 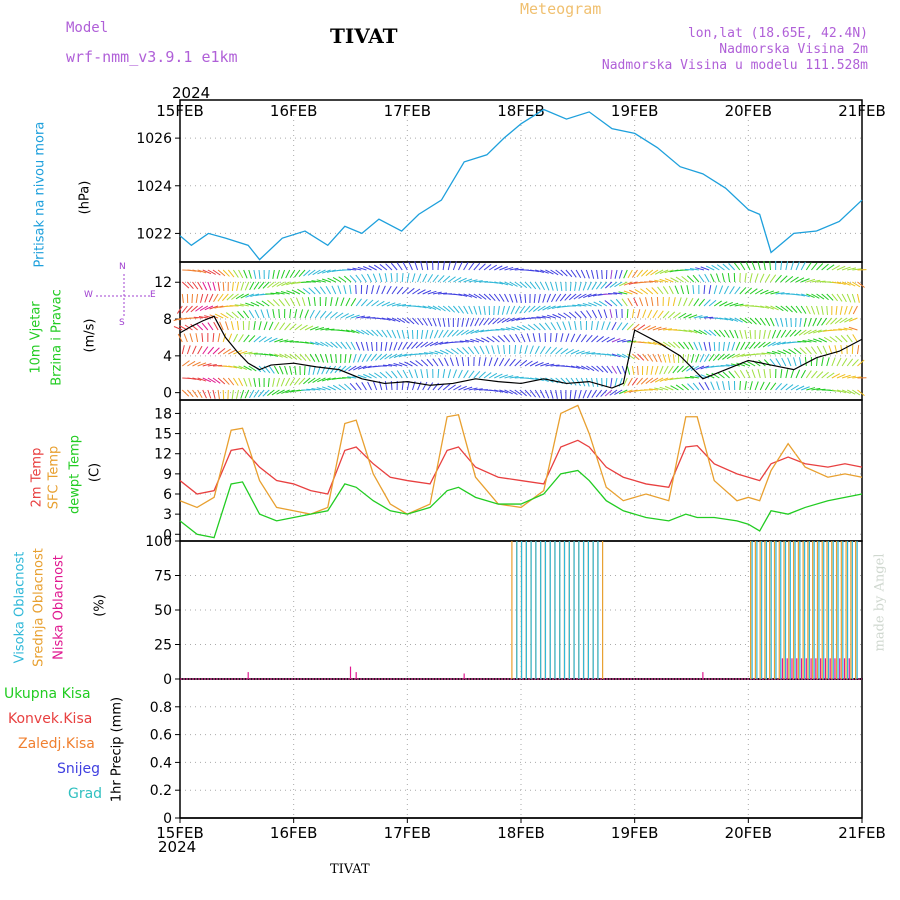 I want to click on model-label: Model, so click(x=87, y=28).